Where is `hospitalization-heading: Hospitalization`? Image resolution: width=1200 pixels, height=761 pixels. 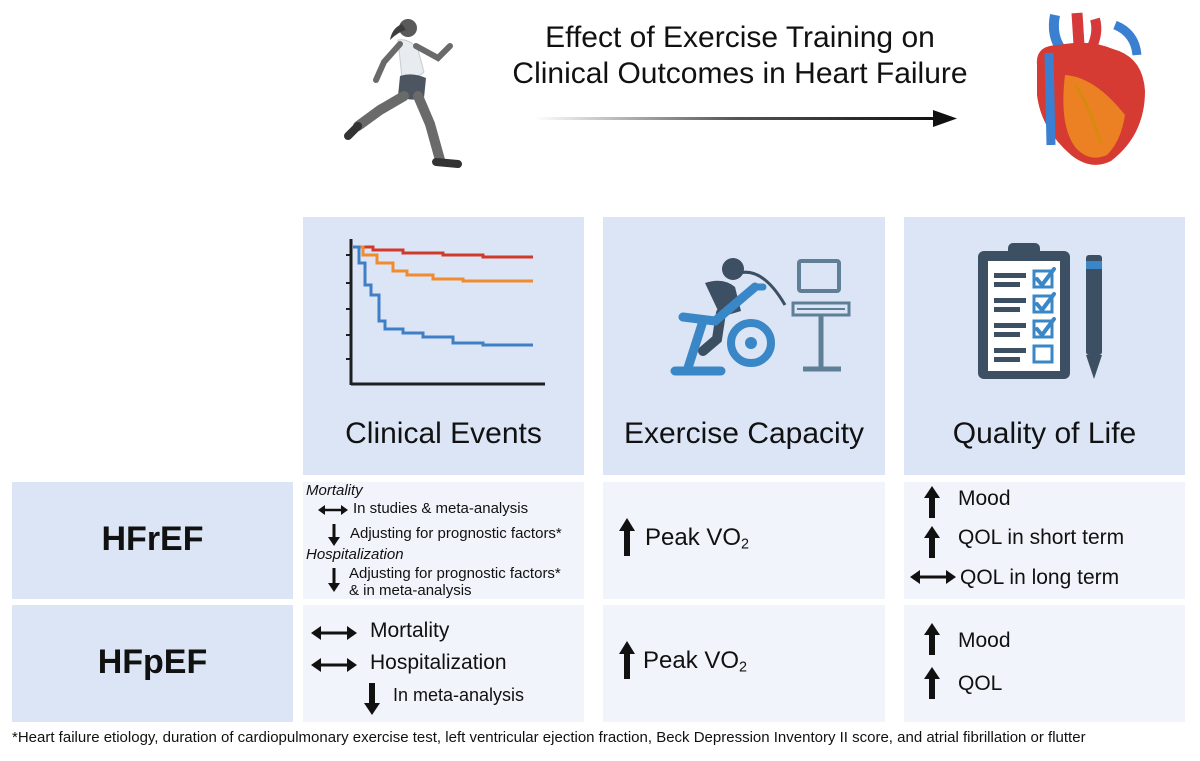 hospitalization-heading: Hospitalization is located at coordinates (355, 554).